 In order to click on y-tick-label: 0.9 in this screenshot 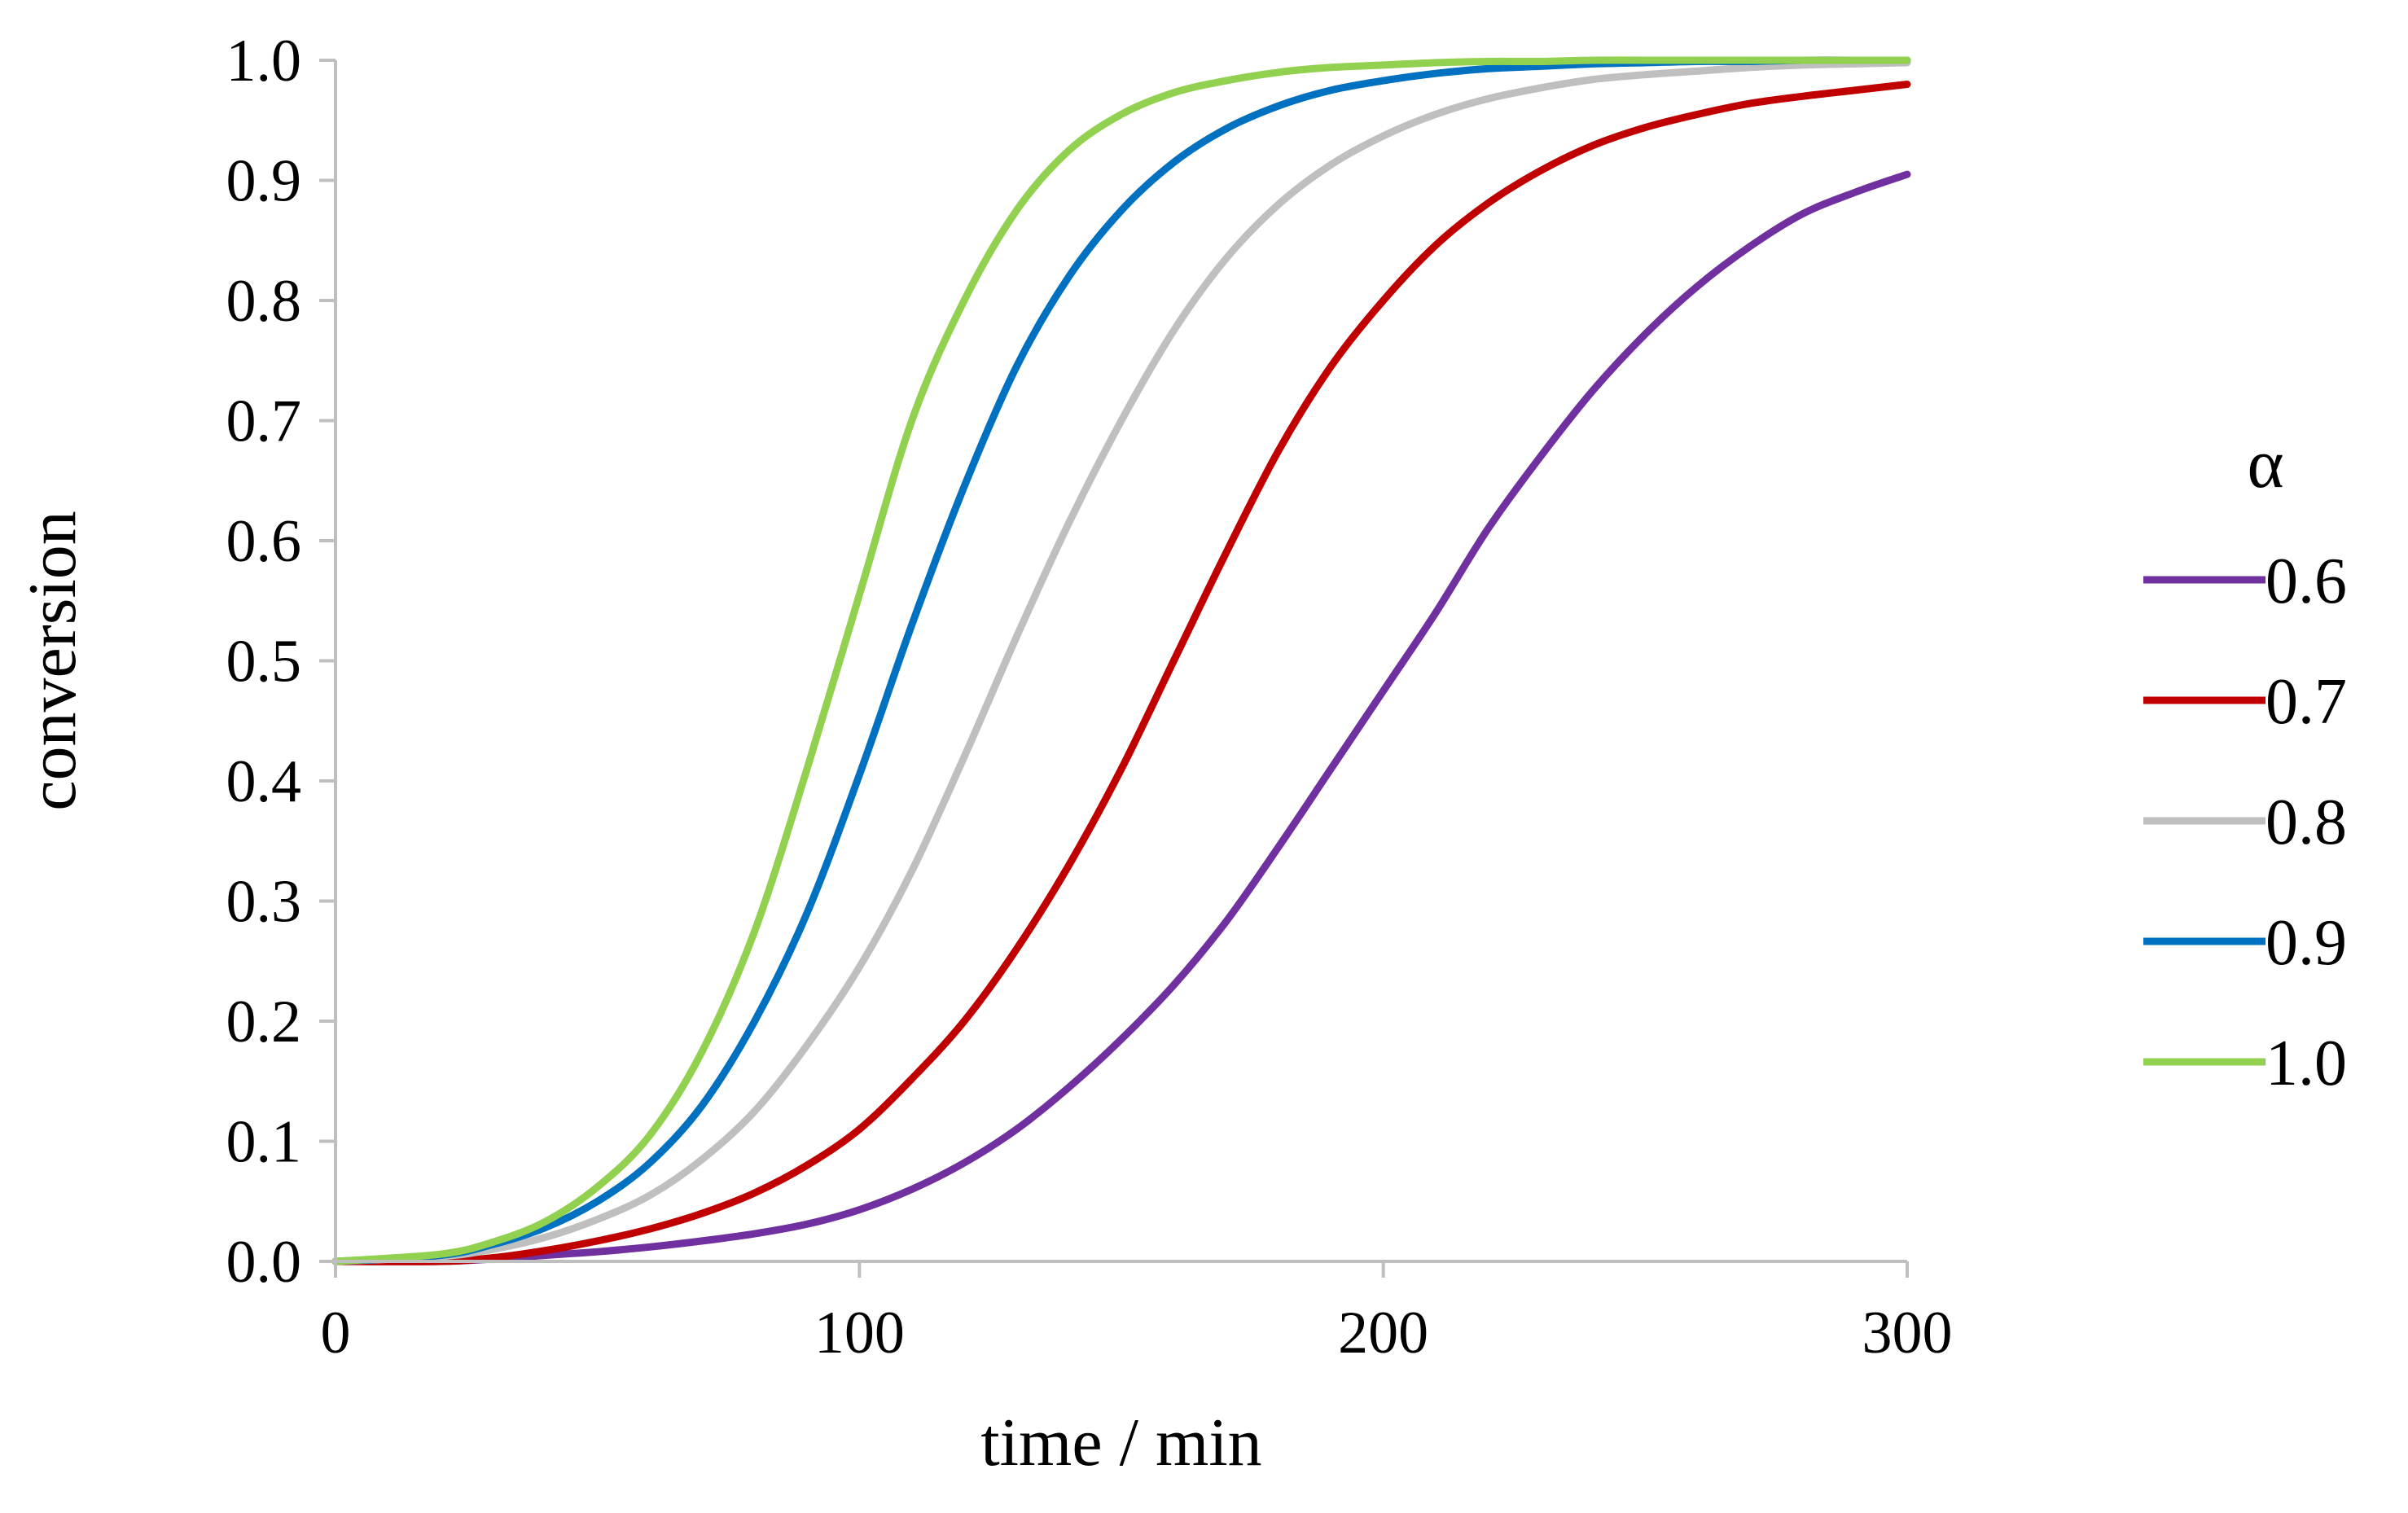, I will do `click(264, 181)`.